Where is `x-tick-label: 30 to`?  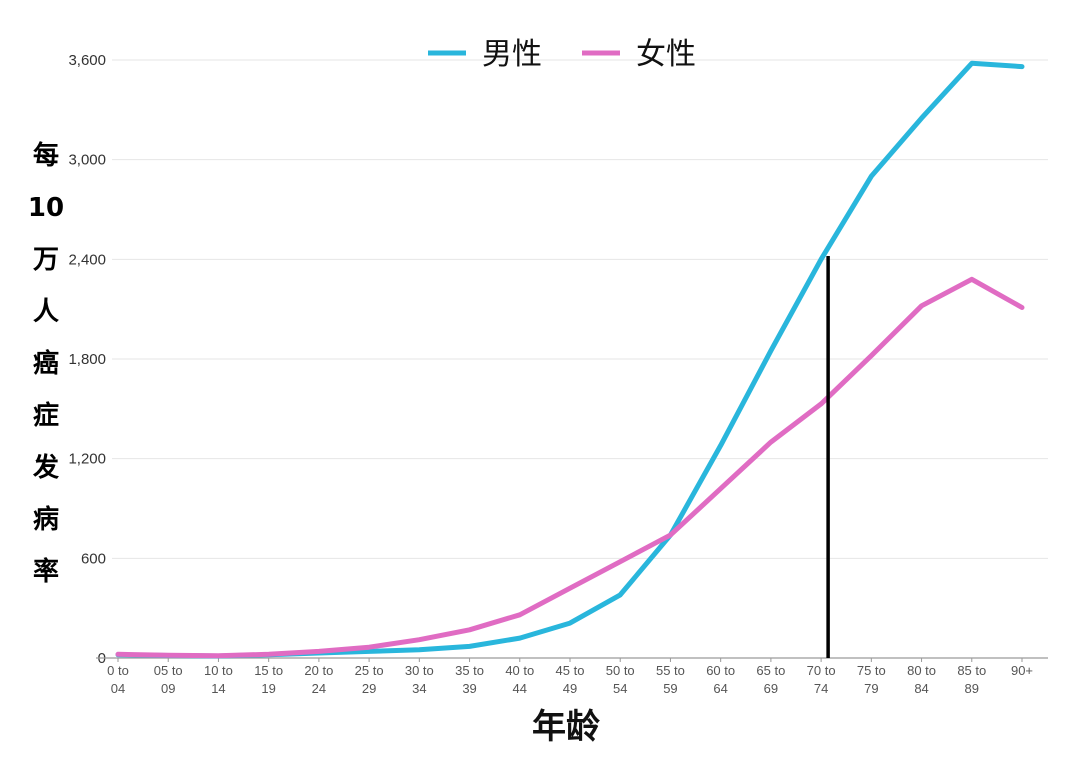 x-tick-label: 30 to is located at coordinates (419, 670).